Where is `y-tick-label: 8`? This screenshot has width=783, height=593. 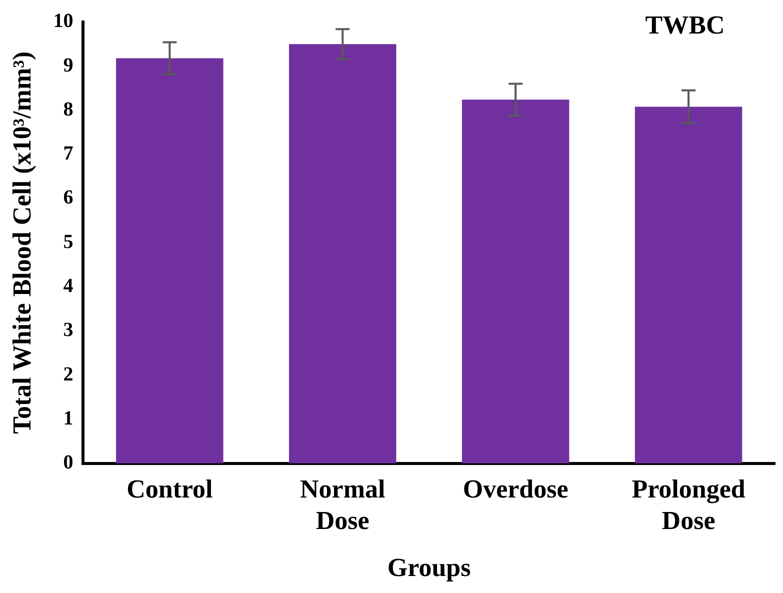
y-tick-label: 8 is located at coordinates (68, 109).